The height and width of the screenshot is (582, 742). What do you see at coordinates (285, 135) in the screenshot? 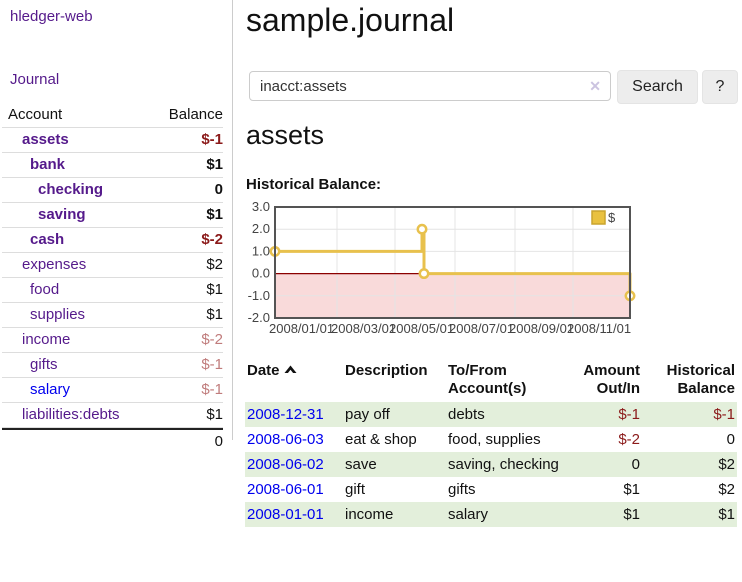
I see `account-heading: assets` at bounding box center [285, 135].